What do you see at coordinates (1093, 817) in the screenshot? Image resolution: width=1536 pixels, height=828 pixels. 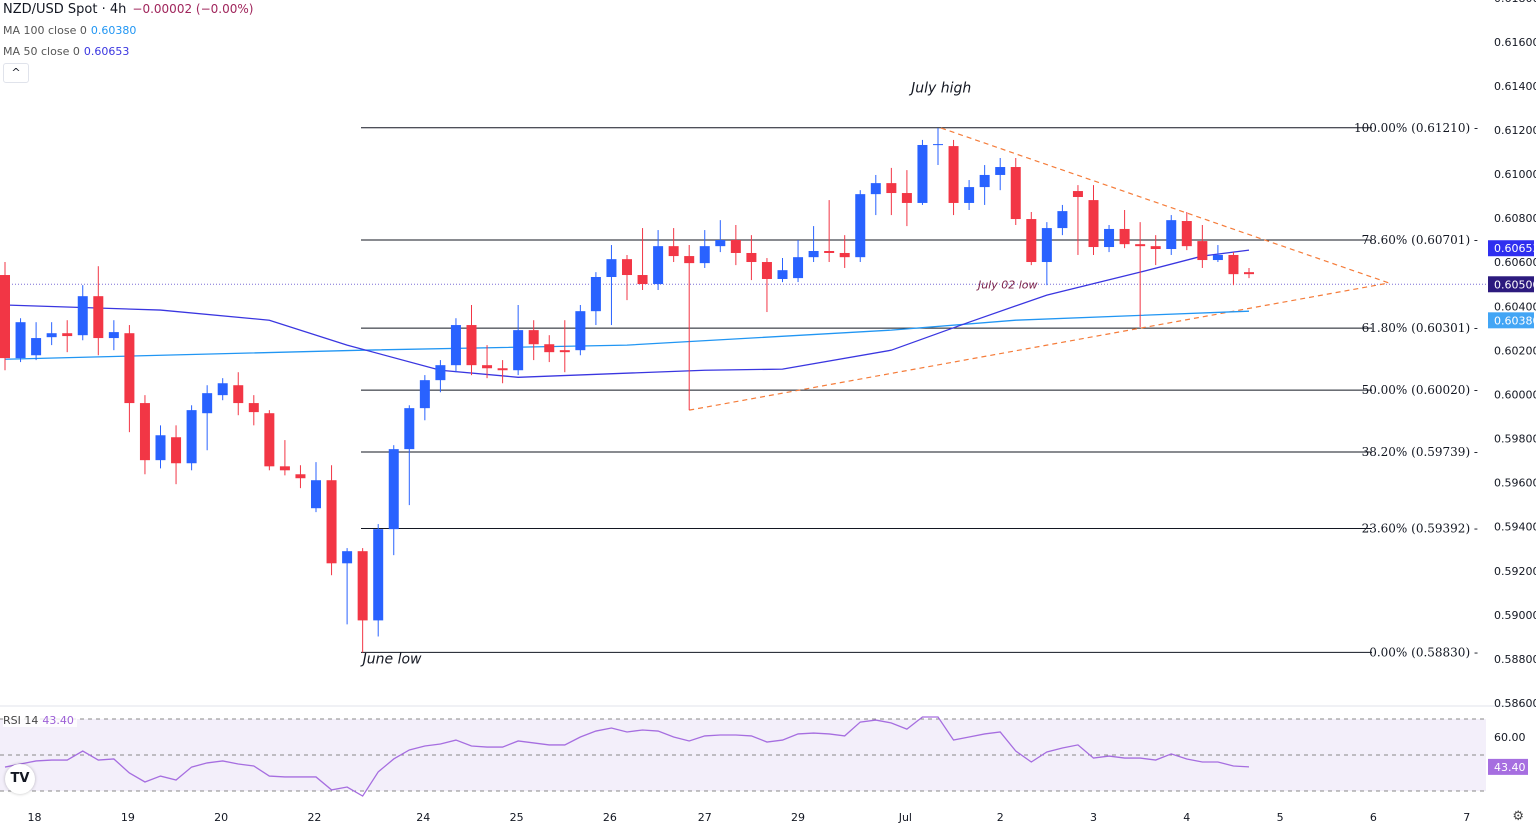 I see `time-axis-label: 3` at bounding box center [1093, 817].